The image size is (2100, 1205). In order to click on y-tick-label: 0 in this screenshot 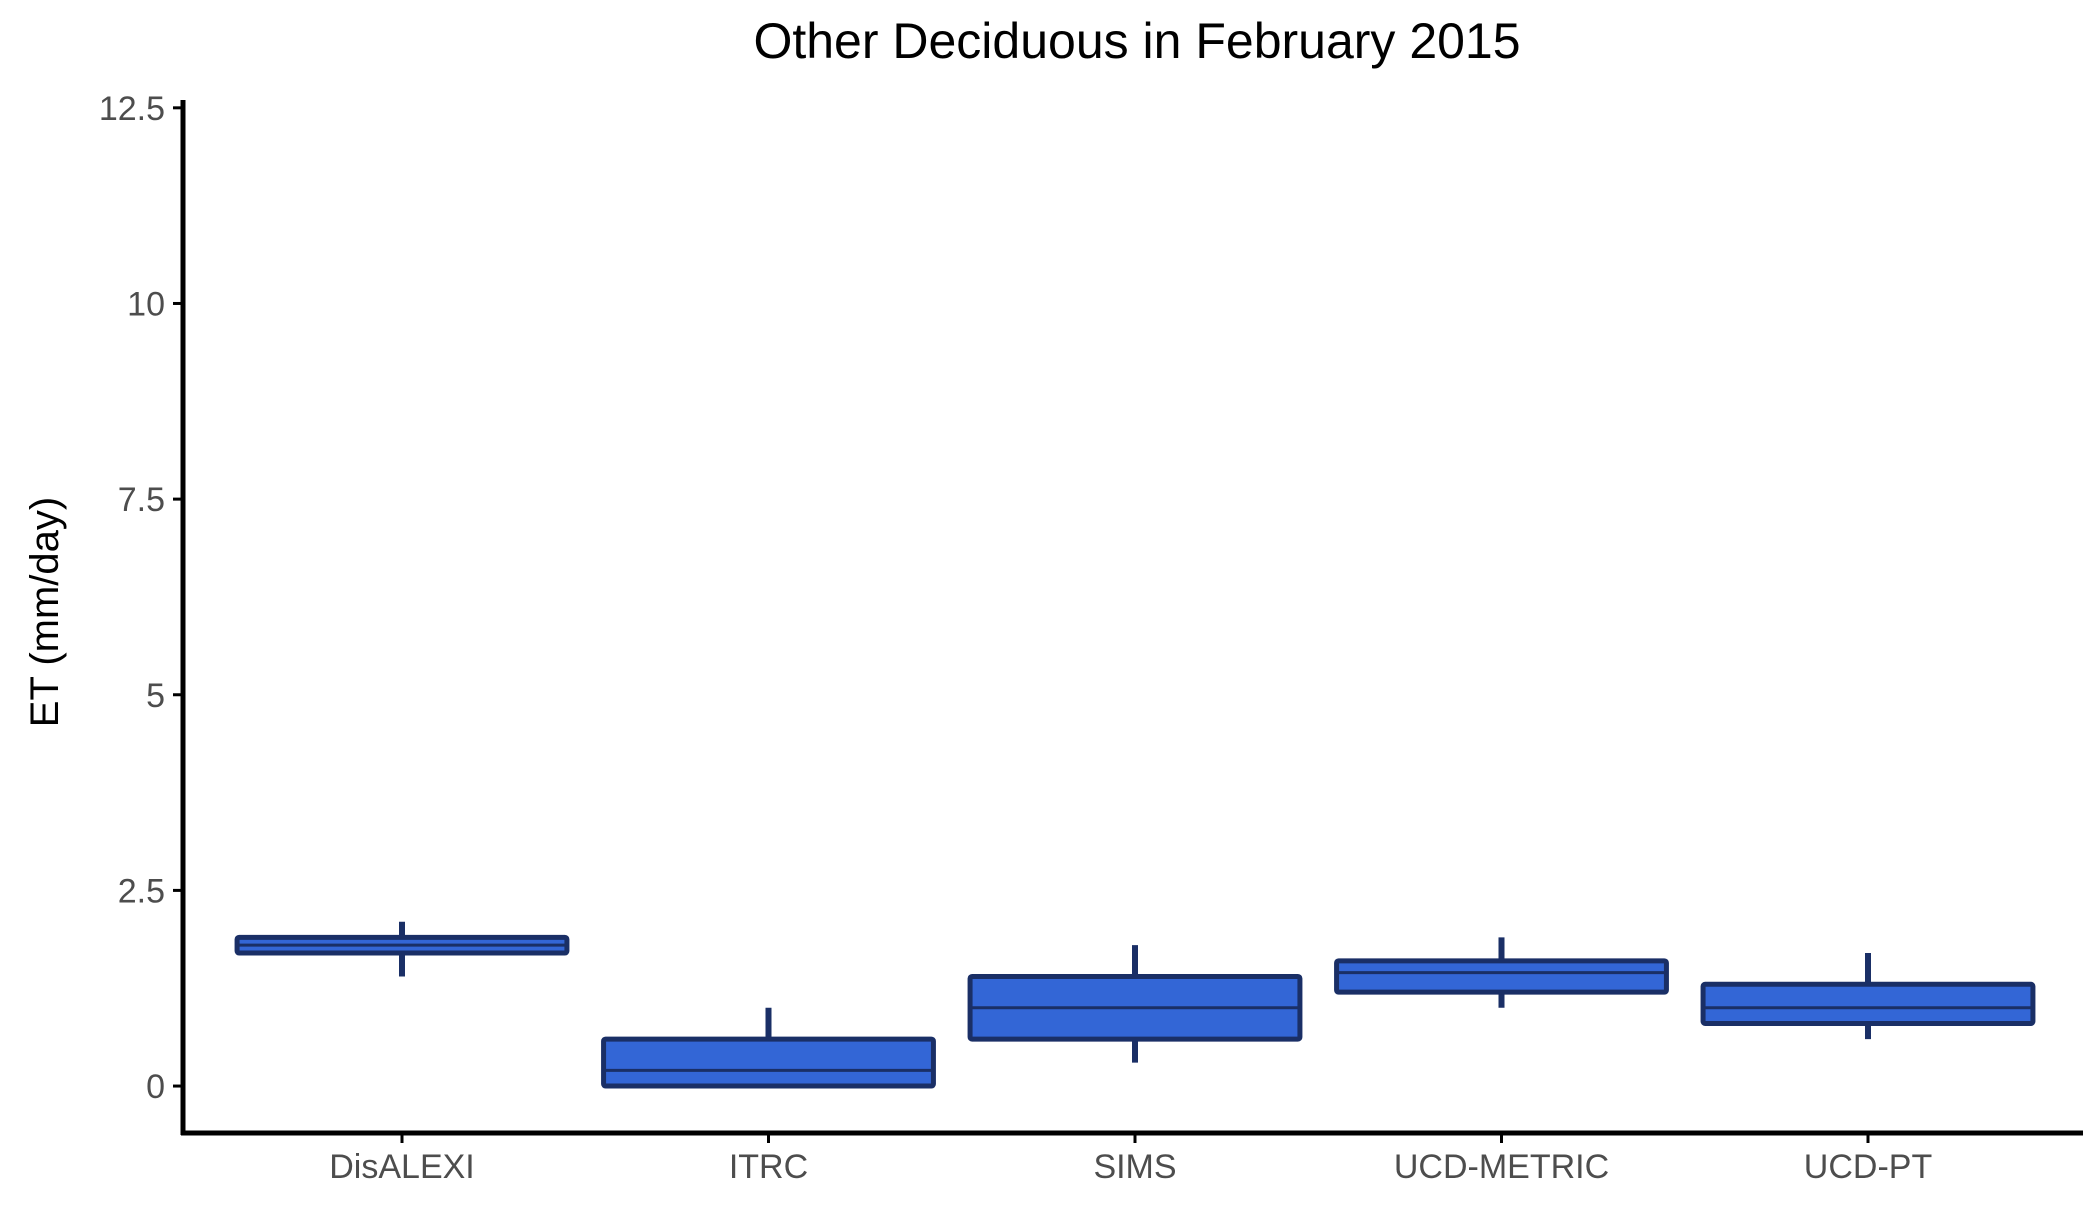, I will do `click(155, 1087)`.